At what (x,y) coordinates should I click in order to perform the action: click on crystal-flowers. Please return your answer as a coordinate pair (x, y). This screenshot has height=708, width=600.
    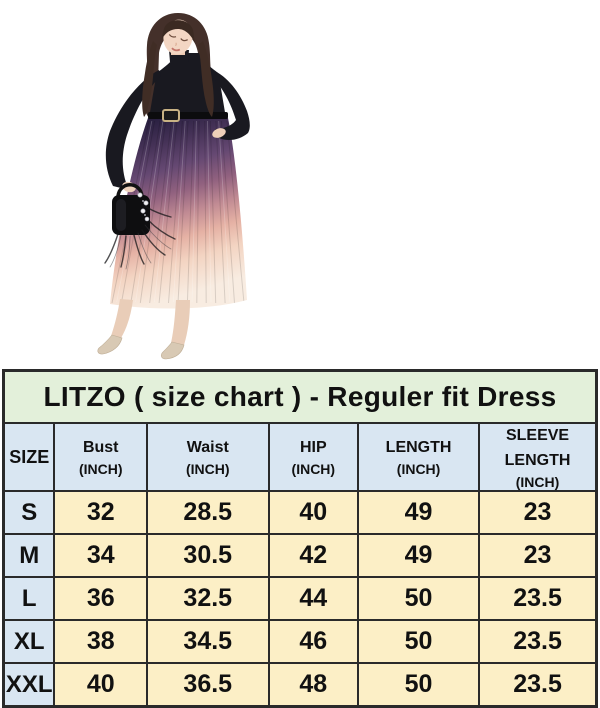
    Looking at the image, I should click on (143, 207).